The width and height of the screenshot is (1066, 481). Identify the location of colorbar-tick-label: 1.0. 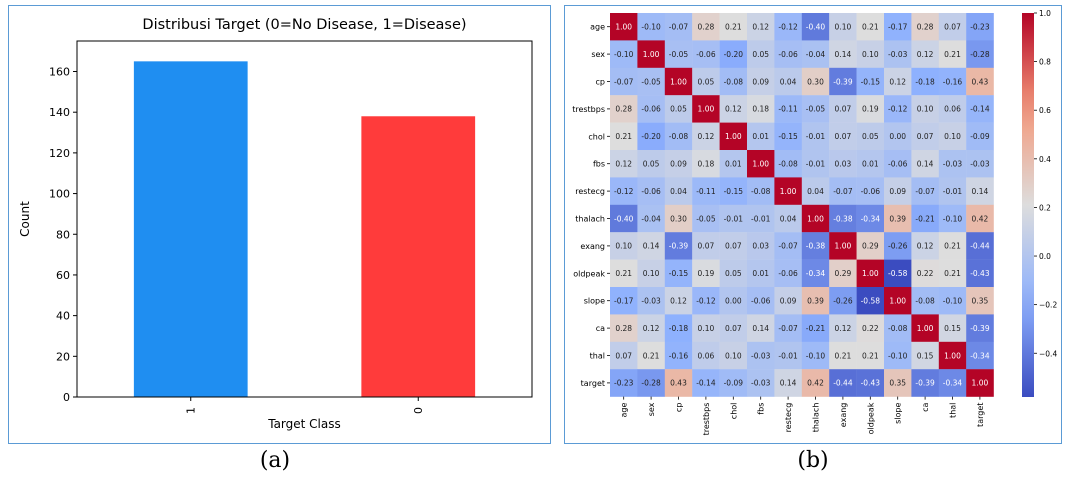
(1045, 13).